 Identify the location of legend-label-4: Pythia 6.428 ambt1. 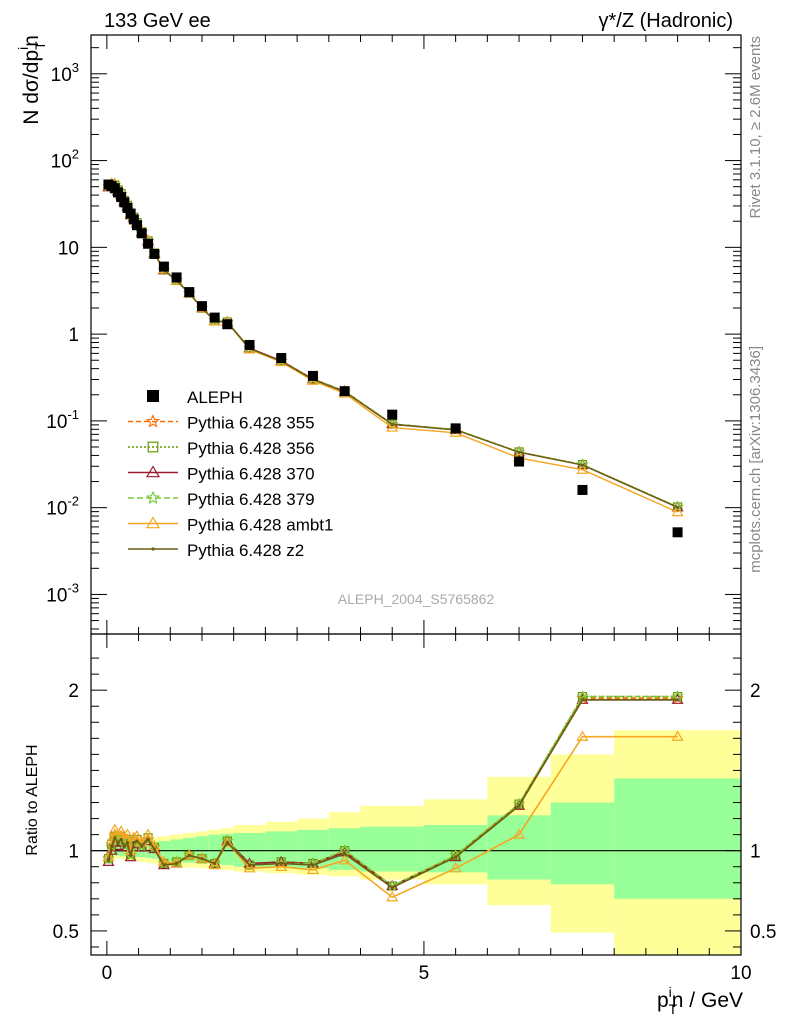
(260, 525).